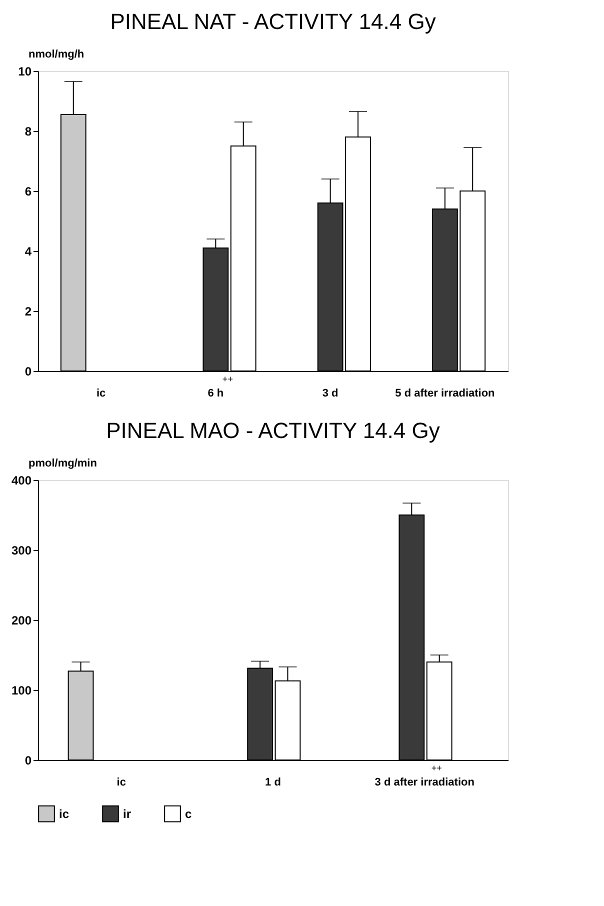 This screenshot has width=604, height=906. What do you see at coordinates (273, 782) in the screenshot?
I see `x-tick-label: 1 d` at bounding box center [273, 782].